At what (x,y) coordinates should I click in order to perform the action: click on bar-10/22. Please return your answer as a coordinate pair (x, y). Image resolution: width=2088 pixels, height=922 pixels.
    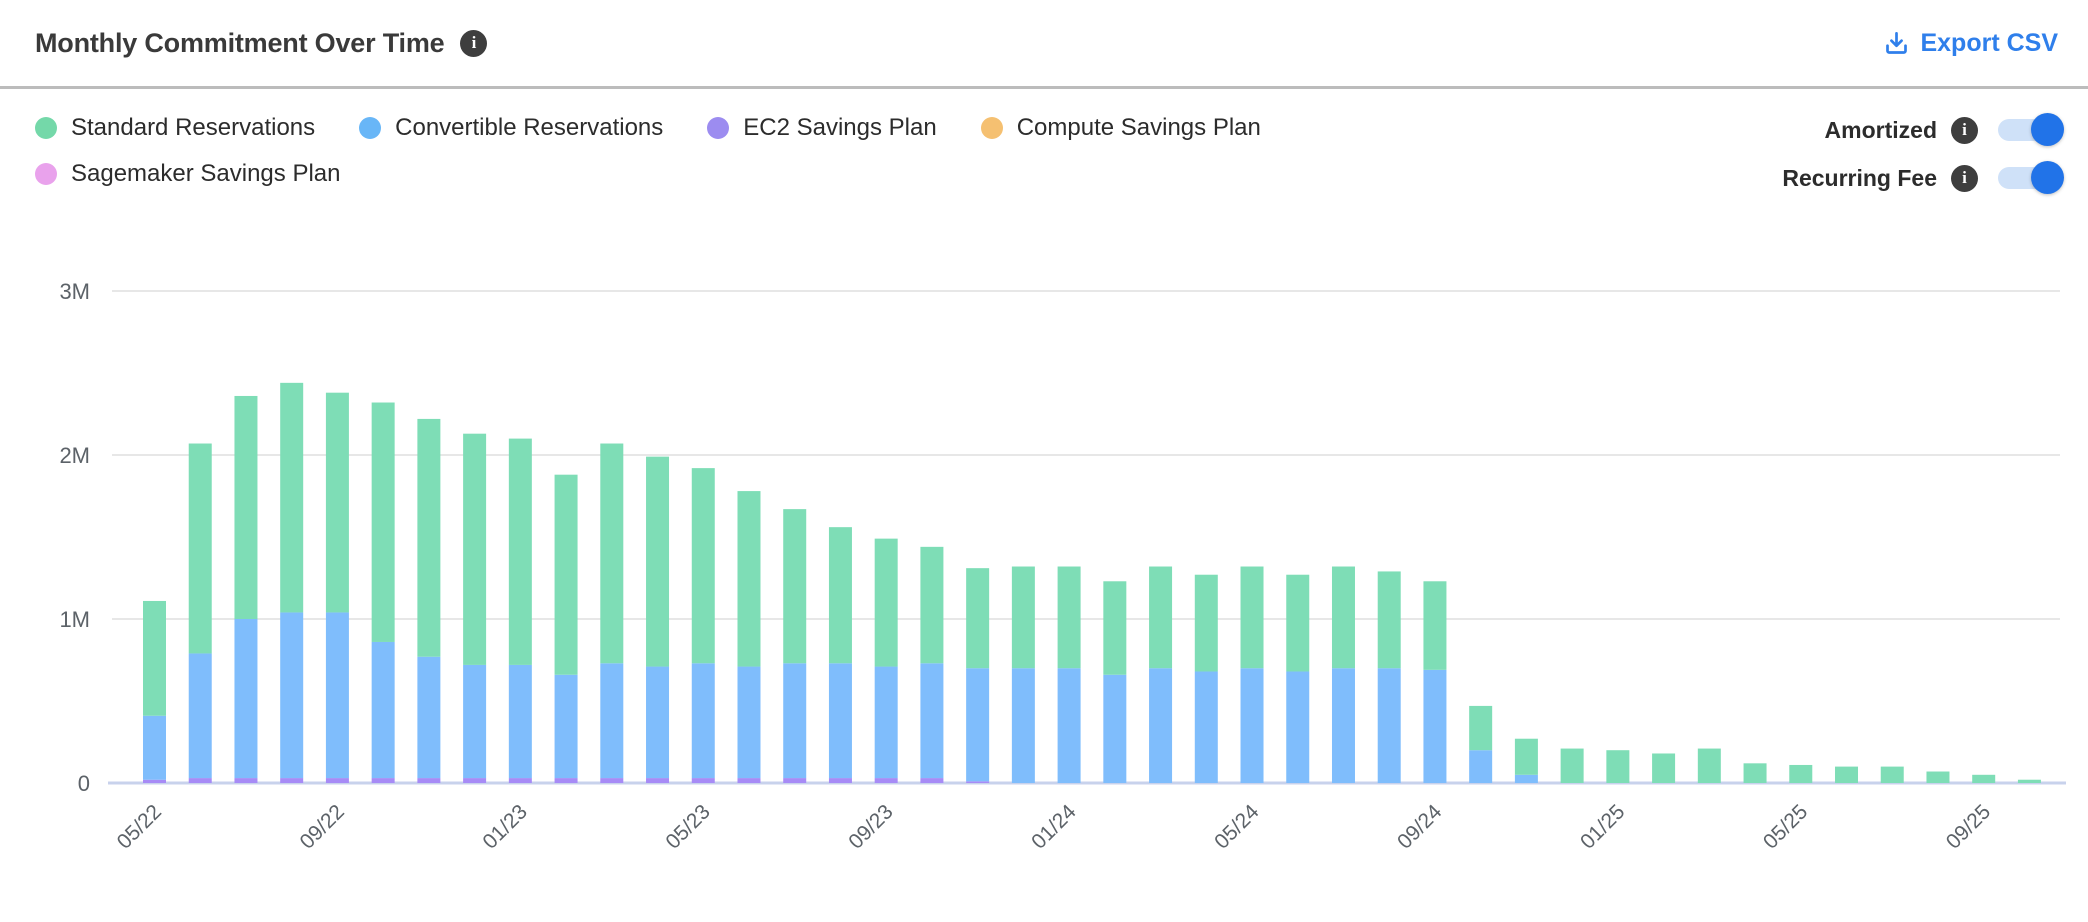
    Looking at the image, I should click on (383, 592).